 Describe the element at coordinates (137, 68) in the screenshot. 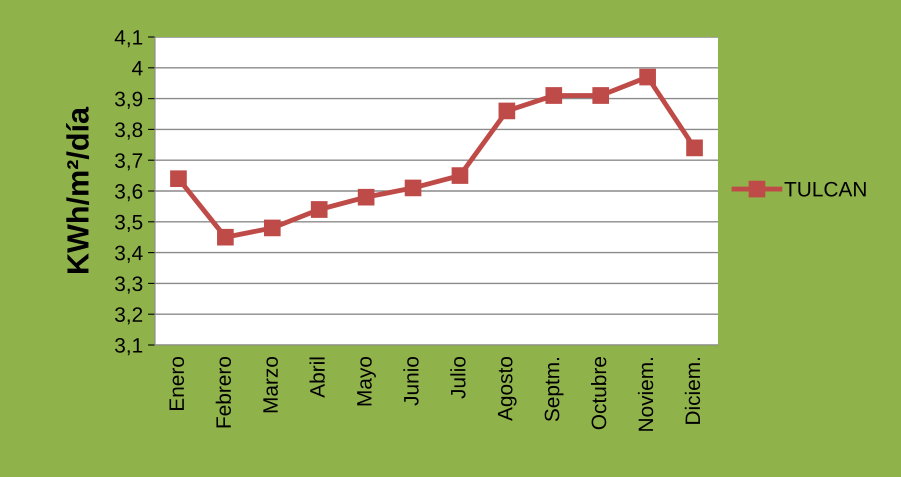

I see `y-tick-label: 4` at that location.